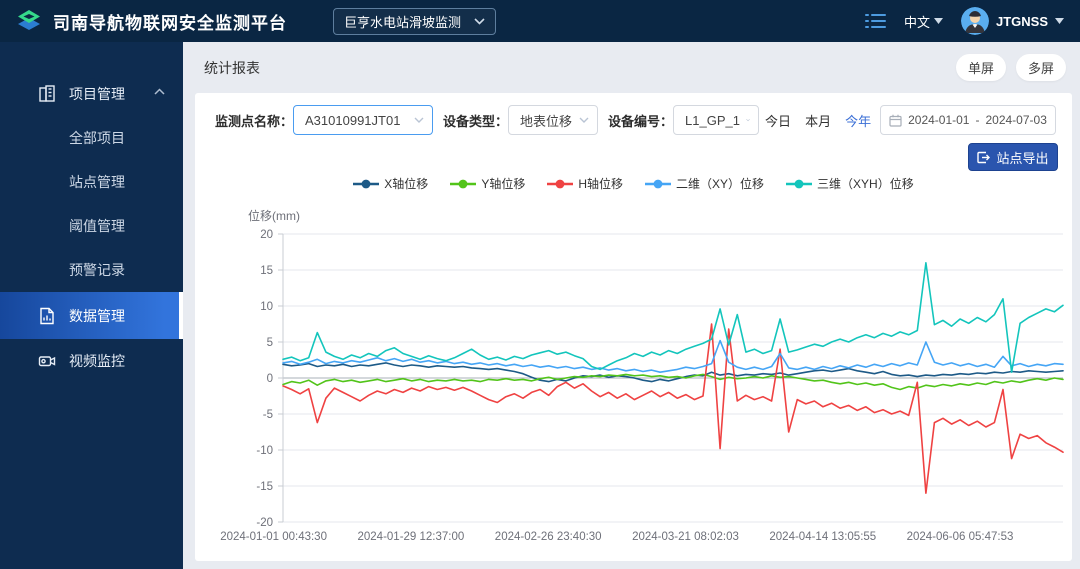 The image size is (1080, 569). Describe the element at coordinates (503, 184) in the screenshot. I see `legend-label: Y轴位移` at that location.